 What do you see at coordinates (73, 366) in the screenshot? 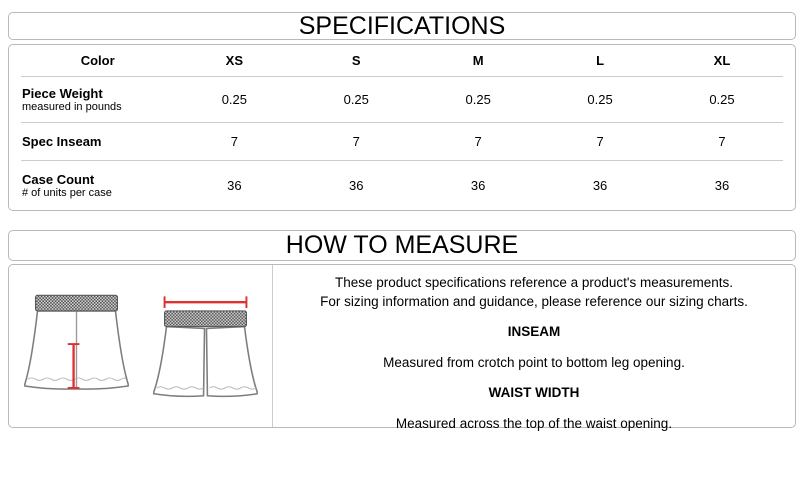
I see `inseam-measure-line` at bounding box center [73, 366].